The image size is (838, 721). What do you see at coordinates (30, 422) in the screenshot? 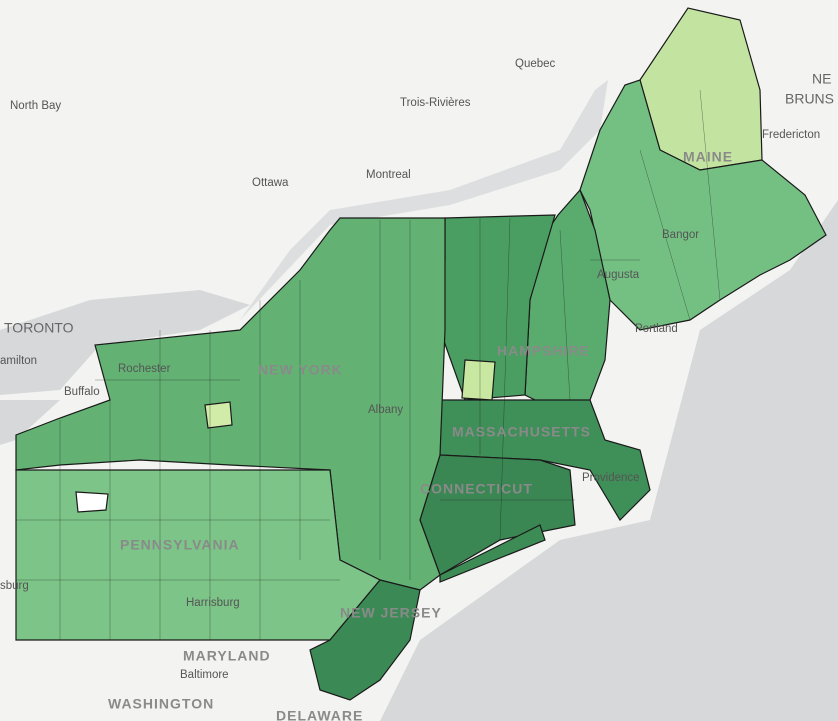
I see `lake-erie` at bounding box center [30, 422].